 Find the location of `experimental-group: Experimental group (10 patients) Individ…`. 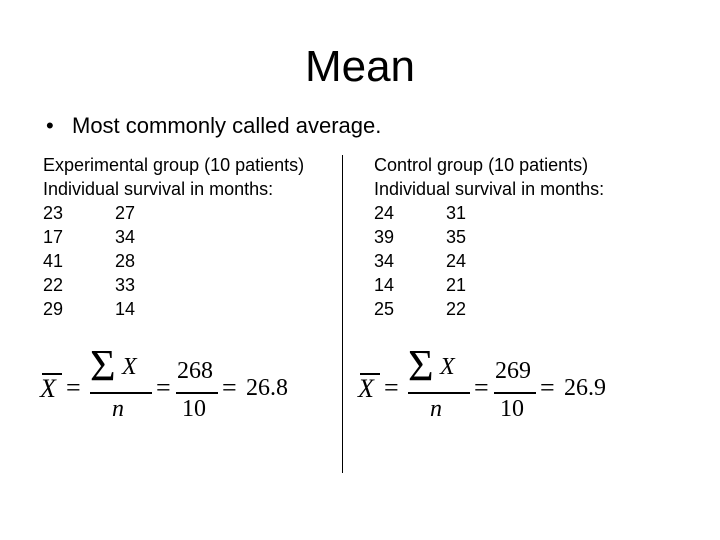

experimental-group: Experimental group (10 patients) Individ… is located at coordinates (173, 237).